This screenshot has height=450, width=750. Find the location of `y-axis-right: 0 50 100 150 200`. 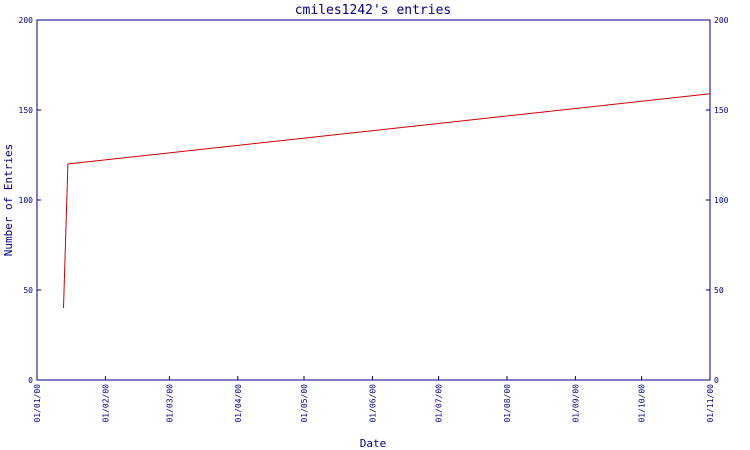

y-axis-right: 0 50 100 150 200 is located at coordinates (717, 200).